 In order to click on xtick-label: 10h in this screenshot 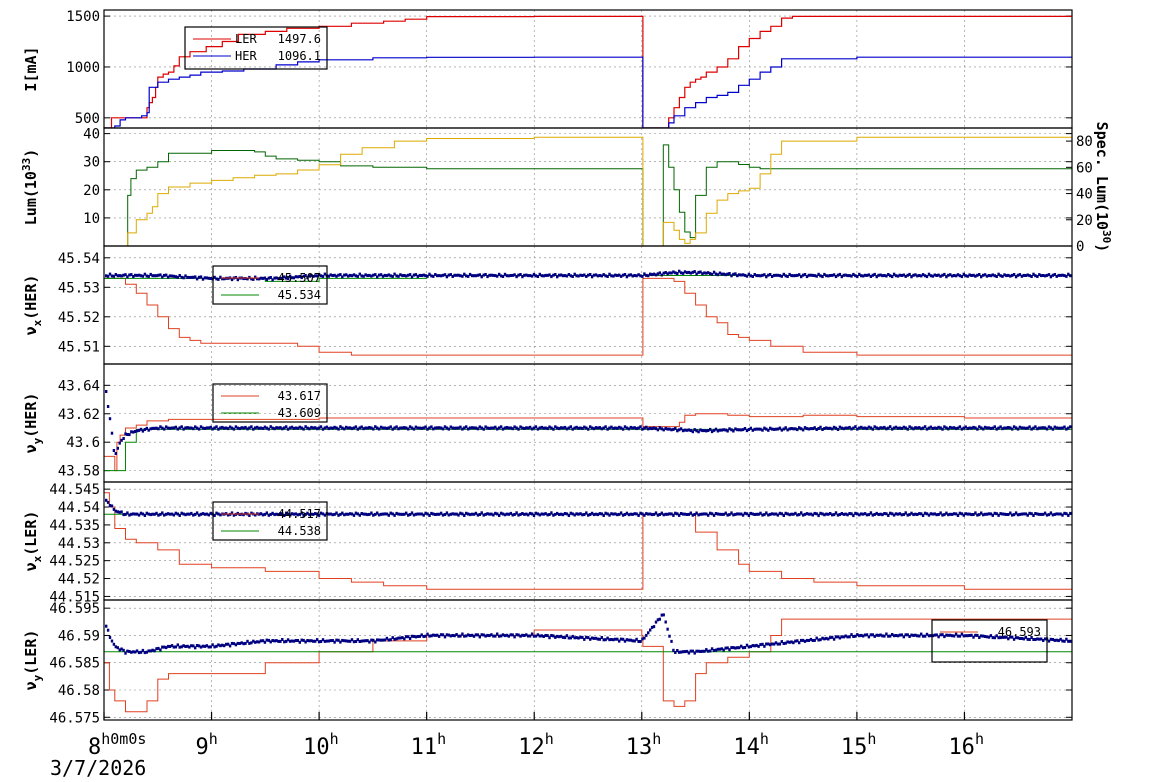, I will do `click(321, 745)`.